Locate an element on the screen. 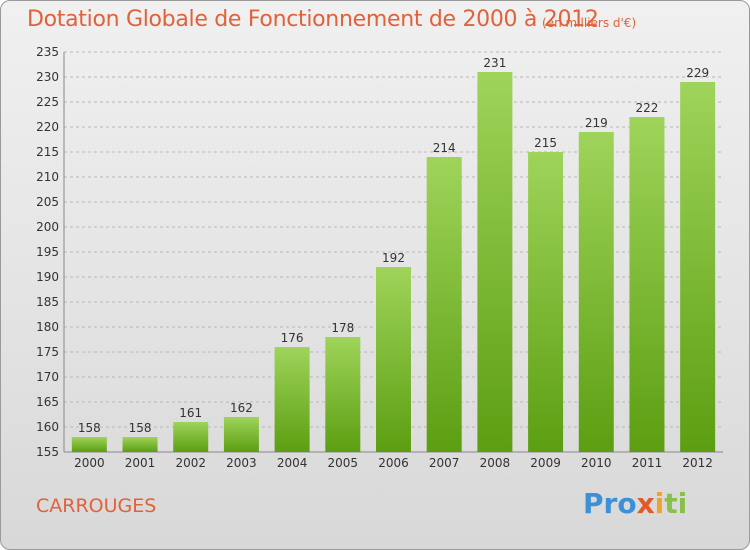 The height and width of the screenshot is (550, 750). commune-name: CARROUGES is located at coordinates (96, 506).